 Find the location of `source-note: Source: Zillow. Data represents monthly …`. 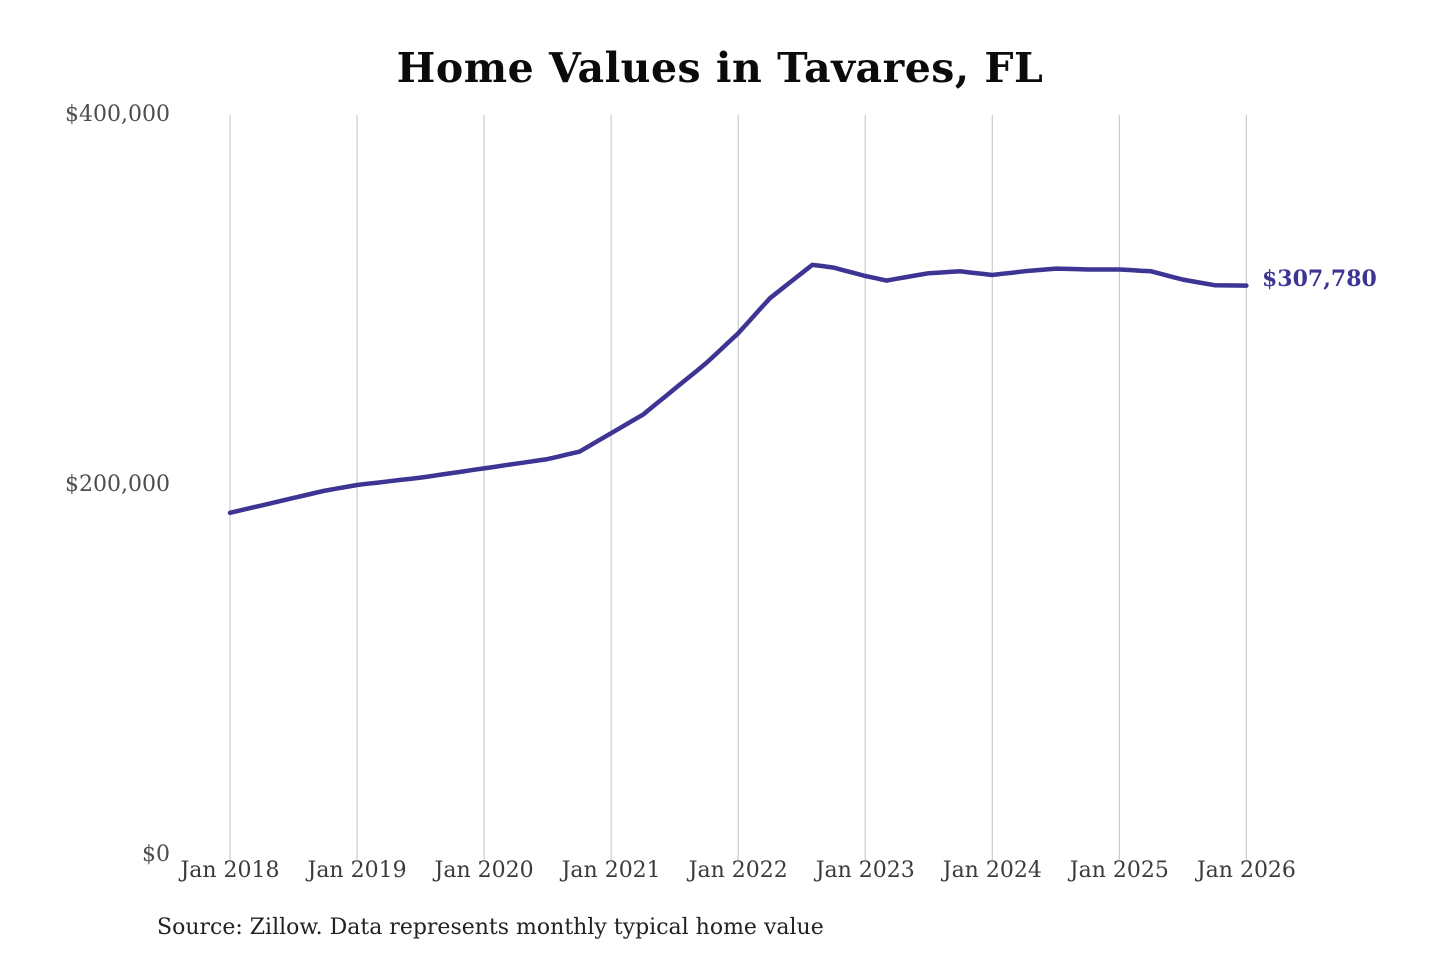

source-note: Source: Zillow. Data represents monthly … is located at coordinates (490, 927).